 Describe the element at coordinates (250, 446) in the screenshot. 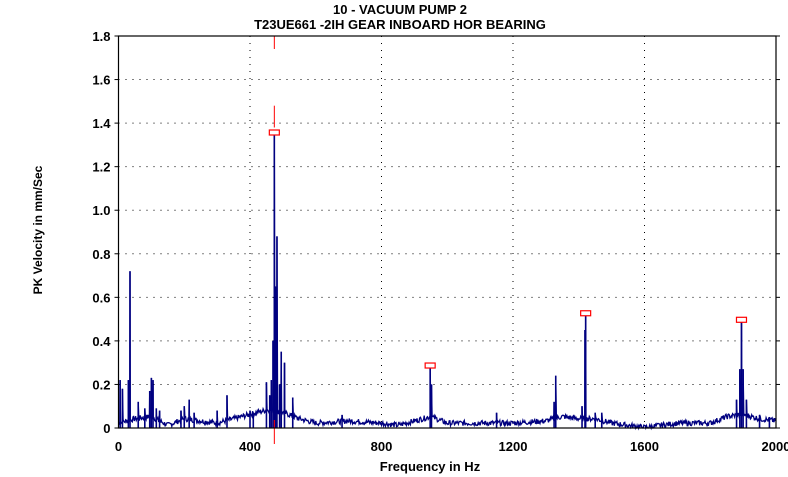

I see `x-tick-label: 400` at that location.